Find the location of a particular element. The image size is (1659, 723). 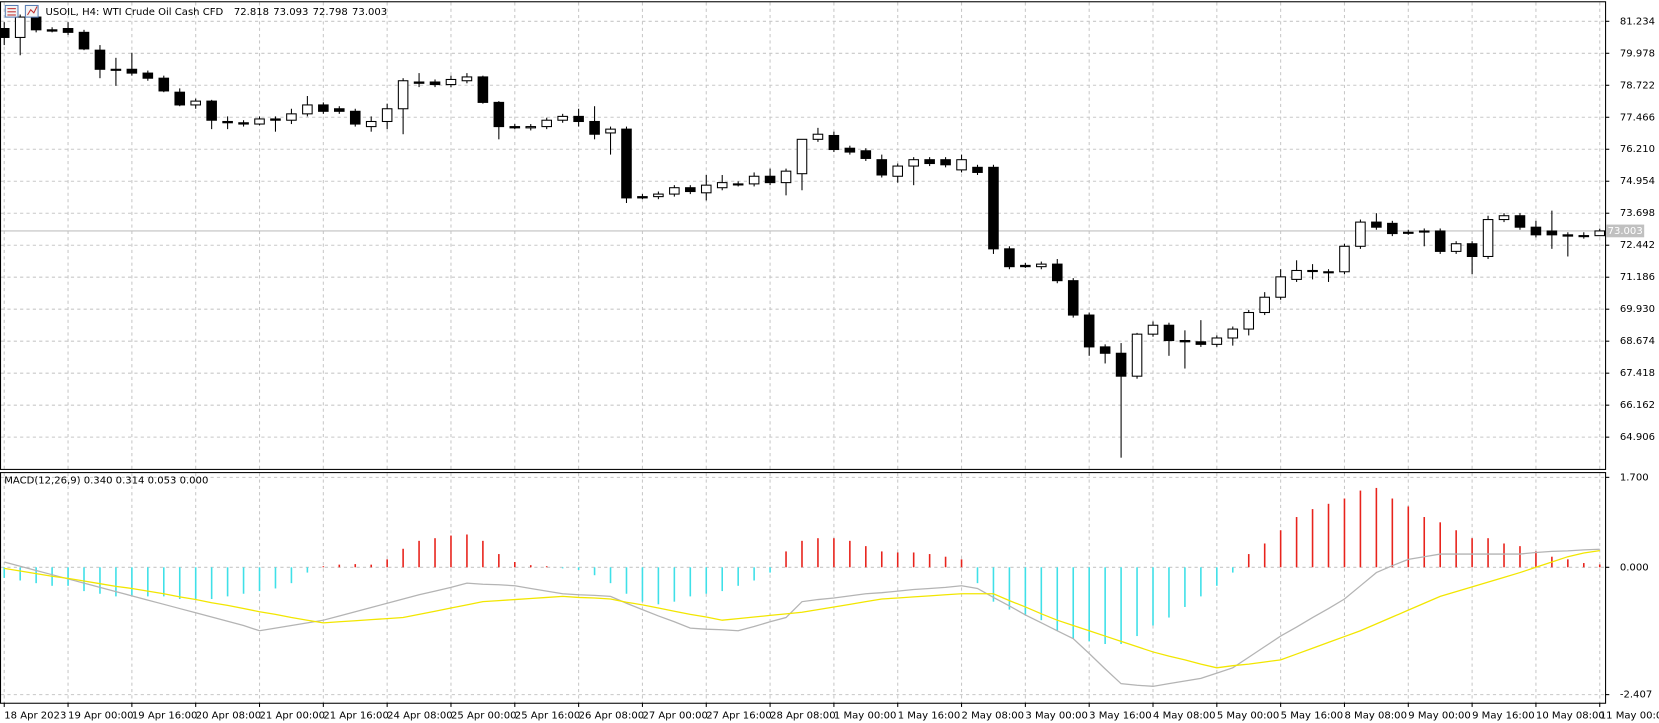

icon-line is located at coordinates (32, 11).